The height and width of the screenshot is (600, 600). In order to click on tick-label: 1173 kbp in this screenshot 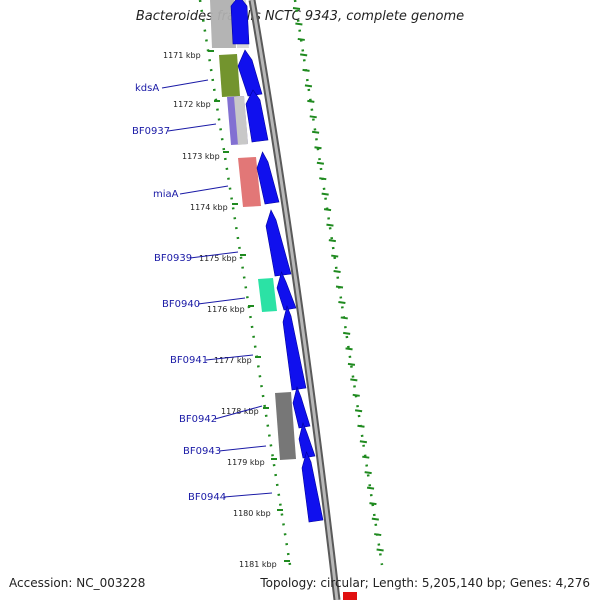, I will do `click(201, 156)`.